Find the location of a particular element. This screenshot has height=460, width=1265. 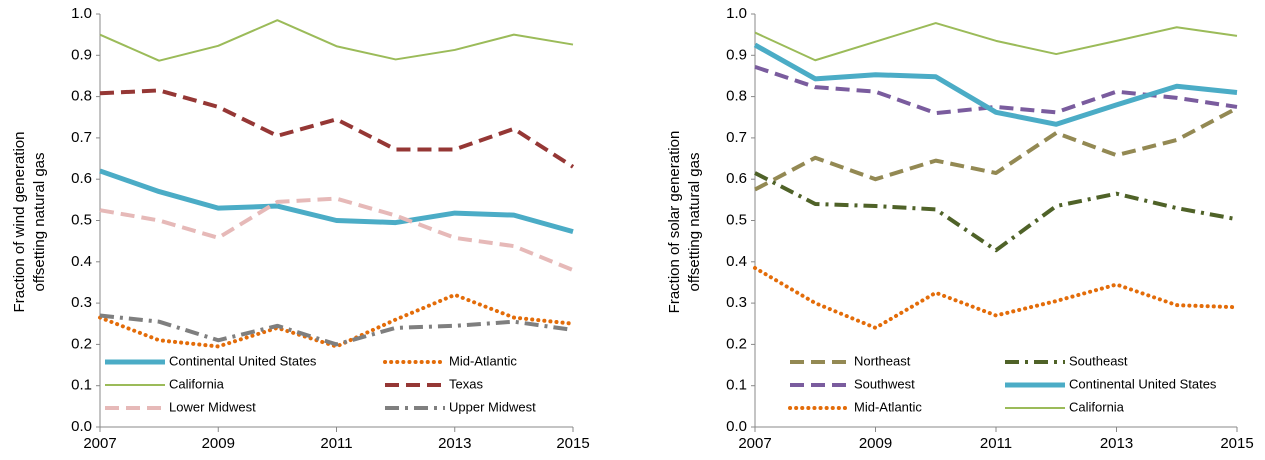

legend-item: Northeast is located at coordinates (850, 360).